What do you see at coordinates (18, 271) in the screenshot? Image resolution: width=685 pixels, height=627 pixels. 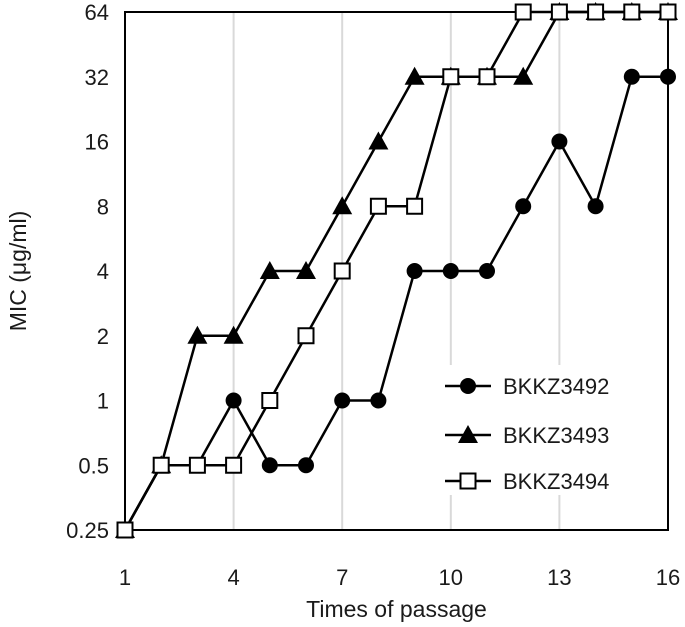 I see `y-axis-title: MIC (μg/ml)` at bounding box center [18, 271].